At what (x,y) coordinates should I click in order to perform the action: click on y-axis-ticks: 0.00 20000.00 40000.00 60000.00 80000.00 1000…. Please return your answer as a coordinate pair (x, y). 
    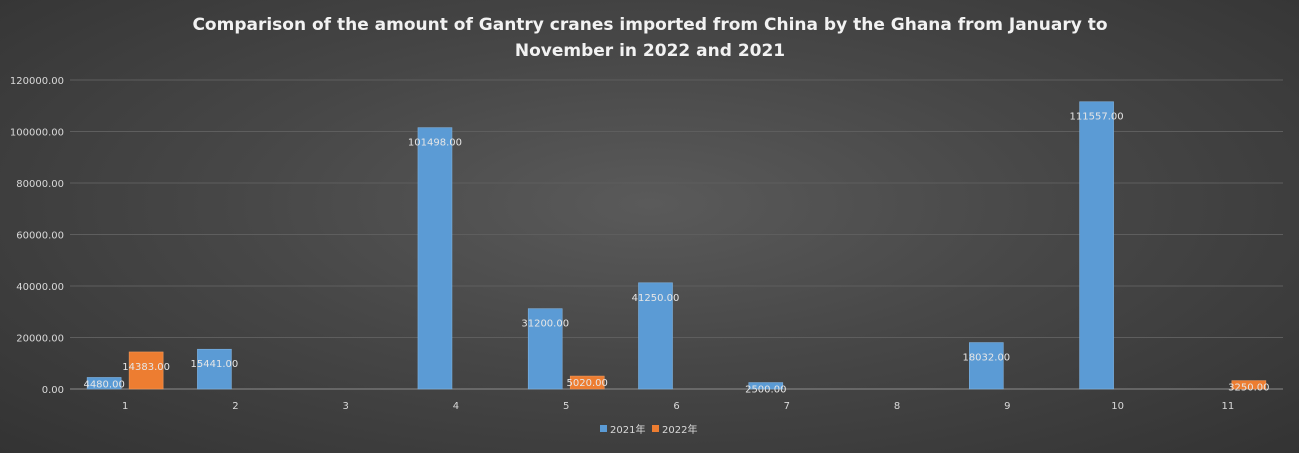
    Looking at the image, I should click on (37, 236).